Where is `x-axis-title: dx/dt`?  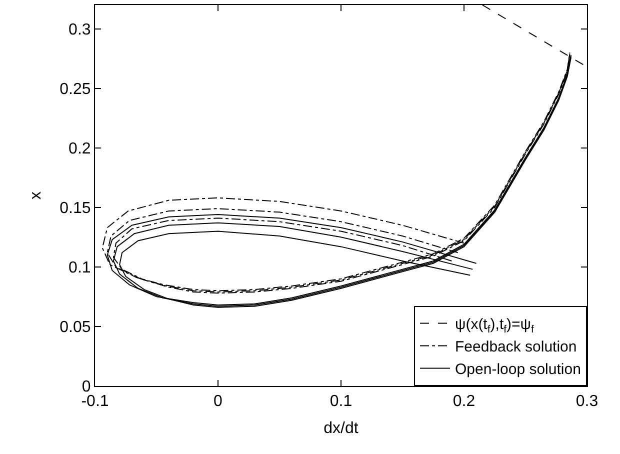
x-axis-title: dx/dt is located at coordinates (341, 428).